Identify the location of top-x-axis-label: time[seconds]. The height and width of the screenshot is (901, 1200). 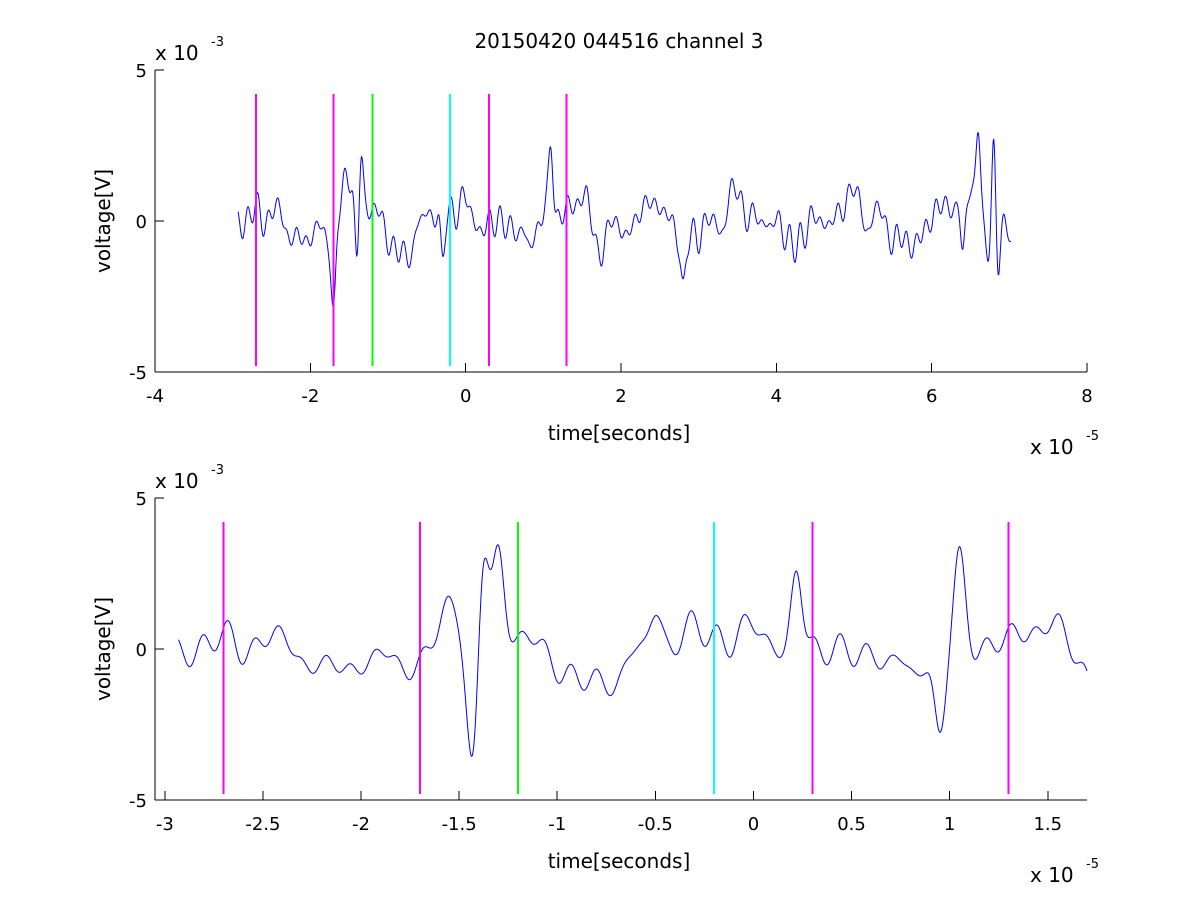
(619, 433).